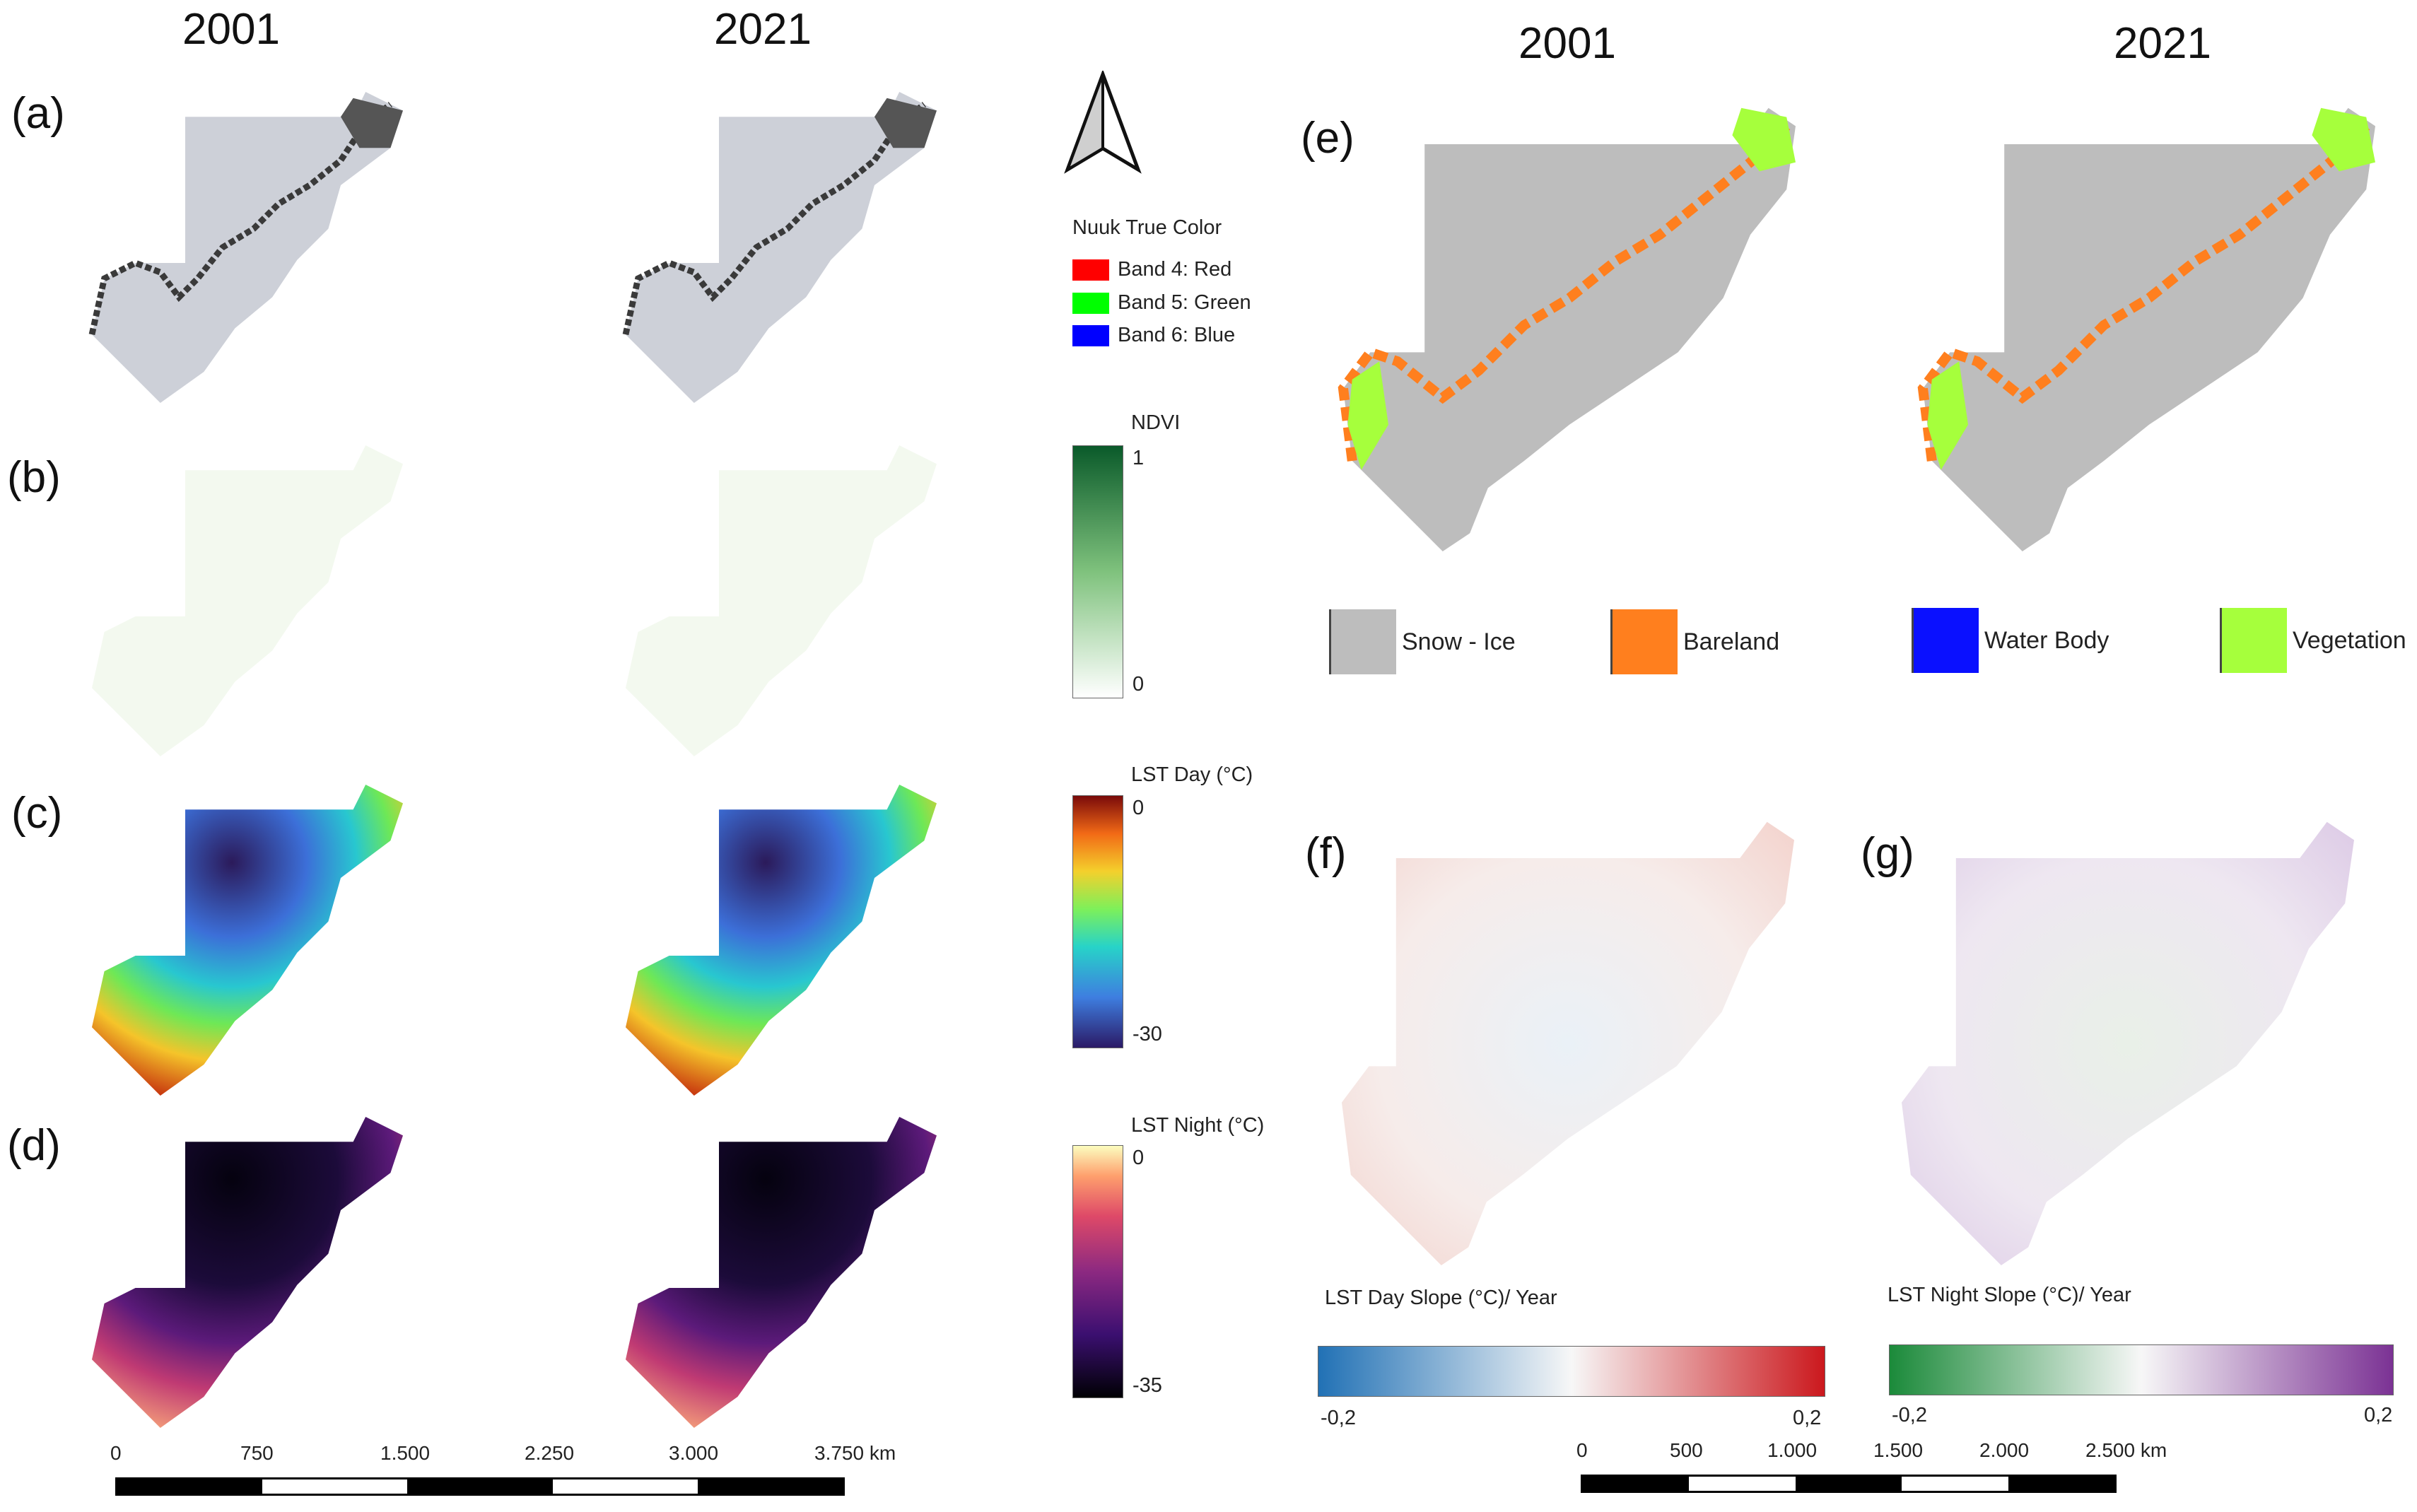 The height and width of the screenshot is (1512, 2417). I want to click on scale-right-tick-2: 1.000, so click(1792, 1450).